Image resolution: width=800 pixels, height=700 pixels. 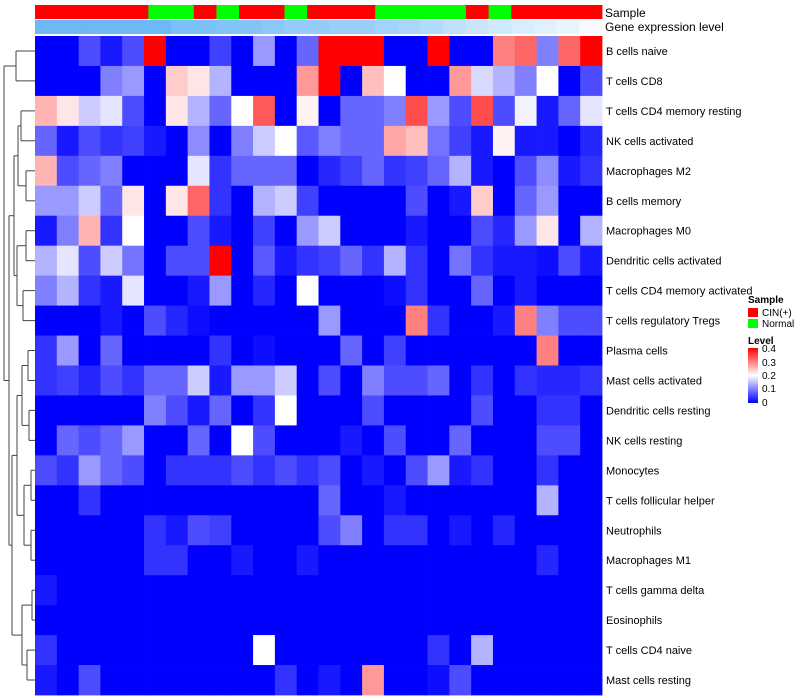 I want to click on row-label: NK cells resting, so click(x=644, y=441).